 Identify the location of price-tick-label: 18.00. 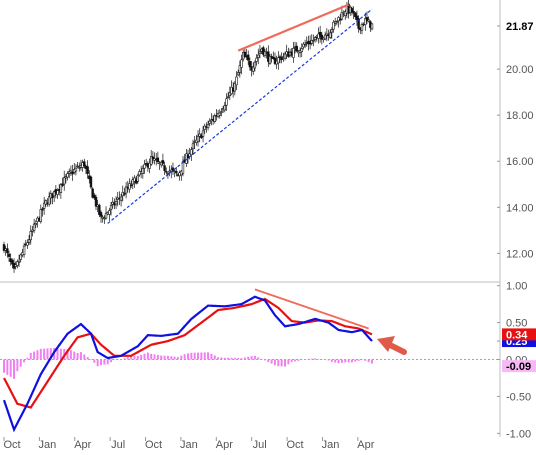
(520, 116).